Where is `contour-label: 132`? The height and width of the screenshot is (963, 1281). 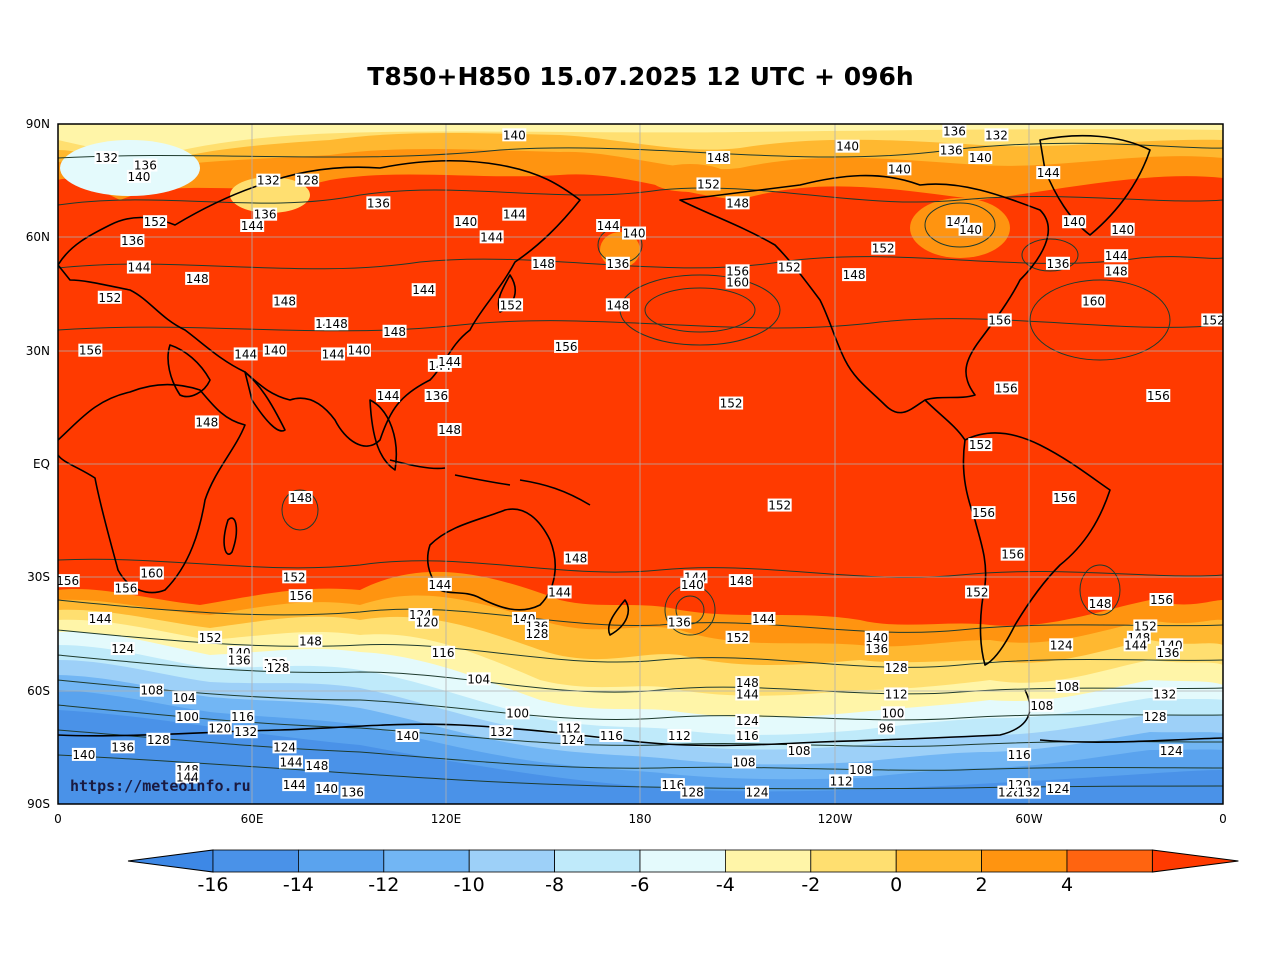
contour-label: 132 is located at coordinates (245, 732).